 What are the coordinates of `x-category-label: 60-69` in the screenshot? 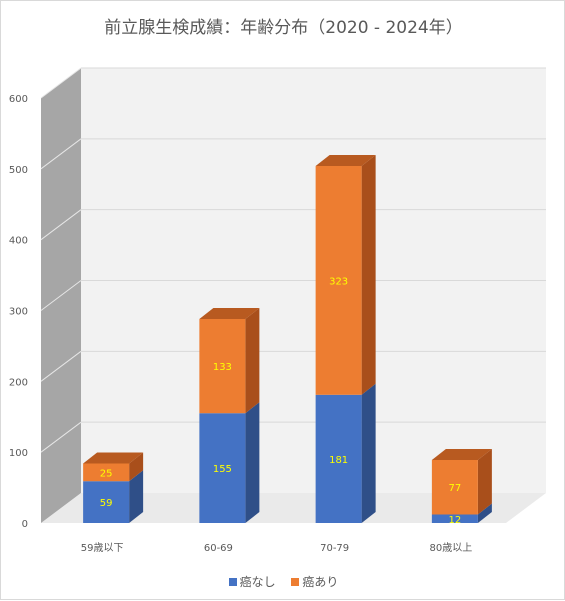 It's located at (218, 548).